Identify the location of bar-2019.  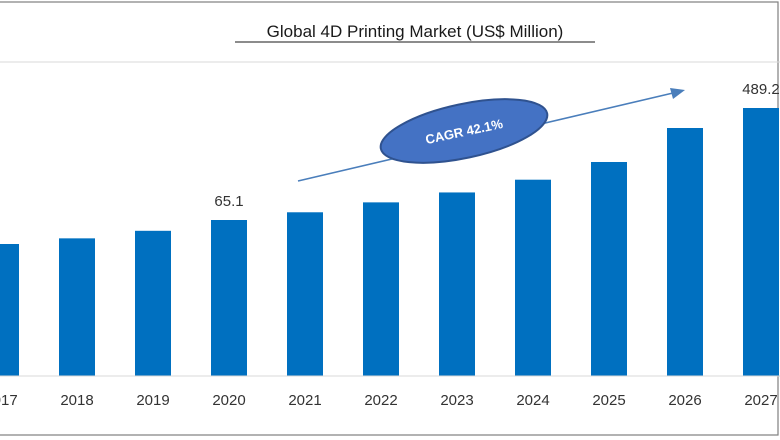
(153, 303).